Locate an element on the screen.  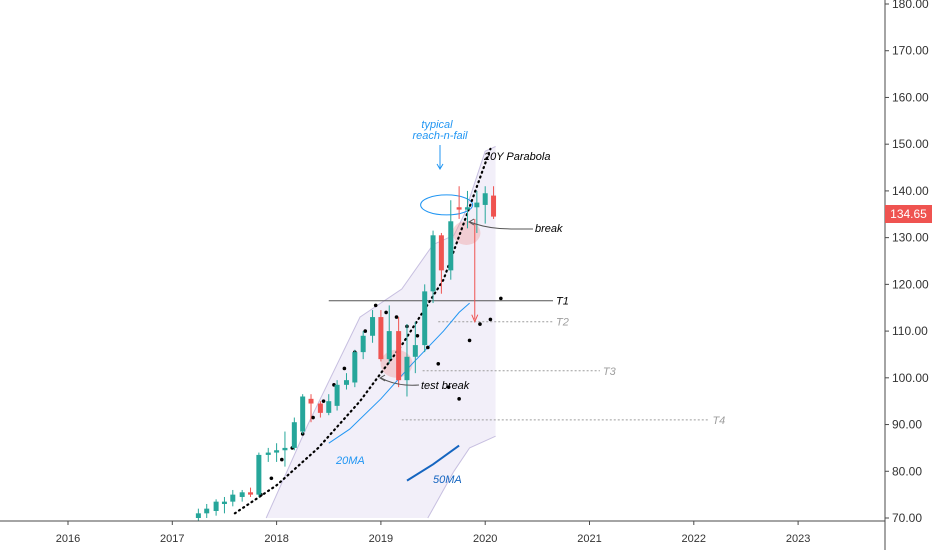
reach-arrow-head is located at coordinates (440, 166).